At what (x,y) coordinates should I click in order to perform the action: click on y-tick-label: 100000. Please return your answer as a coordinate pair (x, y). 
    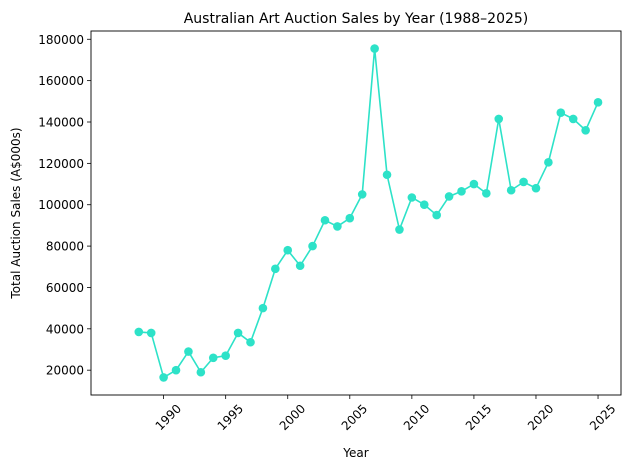
    Looking at the image, I should click on (61, 205).